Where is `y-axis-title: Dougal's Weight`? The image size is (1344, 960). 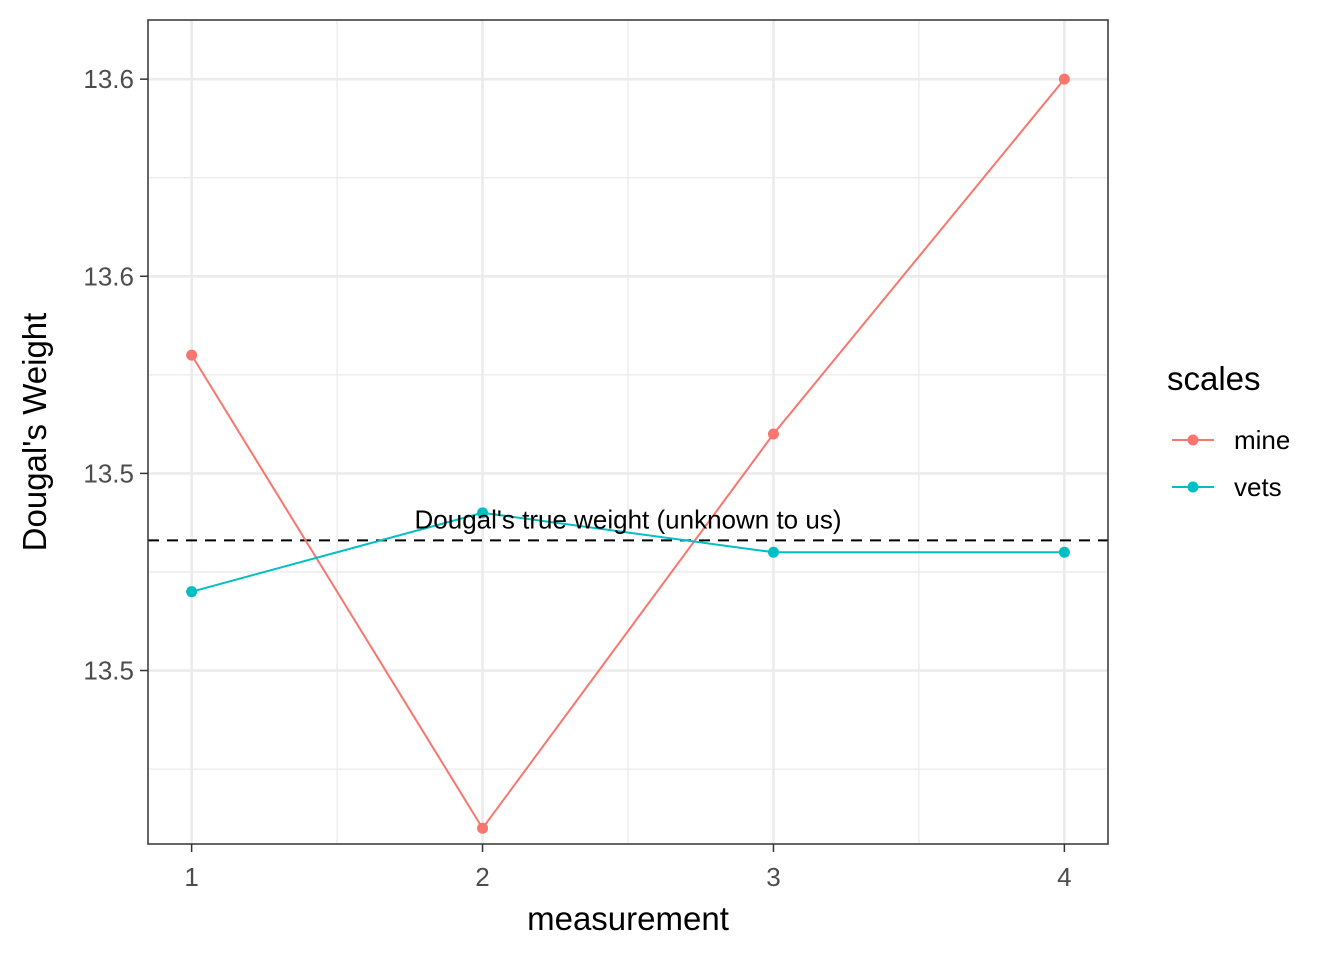 y-axis-title: Dougal's Weight is located at coordinates (34, 432).